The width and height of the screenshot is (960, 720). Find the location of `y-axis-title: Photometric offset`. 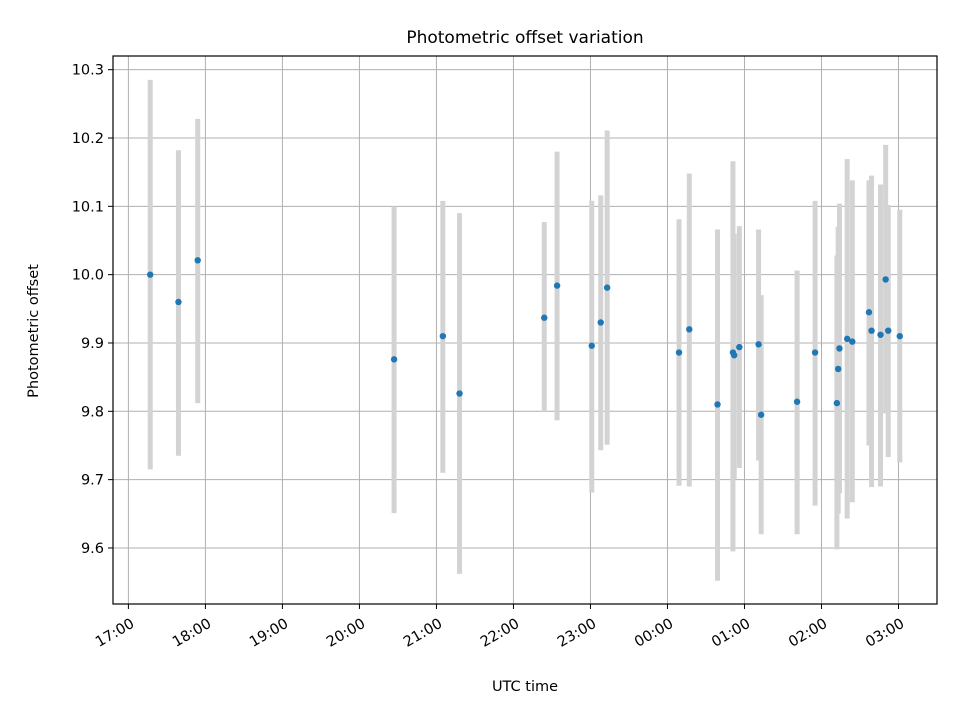

y-axis-title: Photometric offset is located at coordinates (34, 331).